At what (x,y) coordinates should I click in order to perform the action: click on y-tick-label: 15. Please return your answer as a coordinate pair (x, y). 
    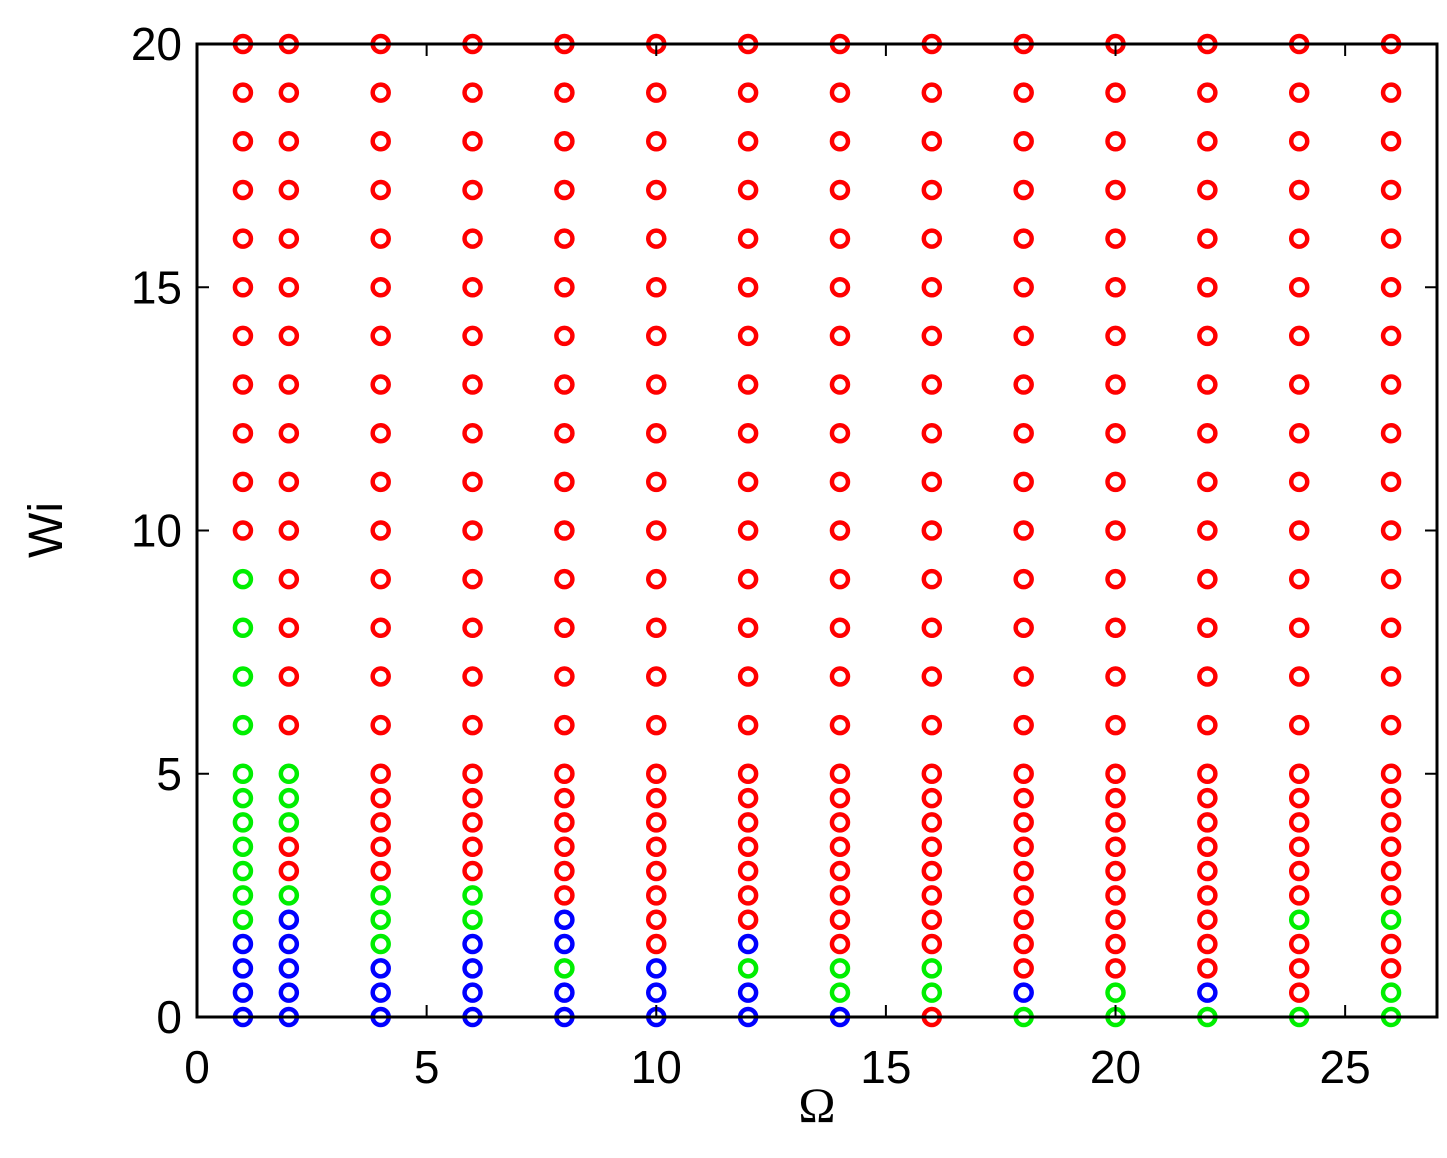
    Looking at the image, I should click on (156, 287).